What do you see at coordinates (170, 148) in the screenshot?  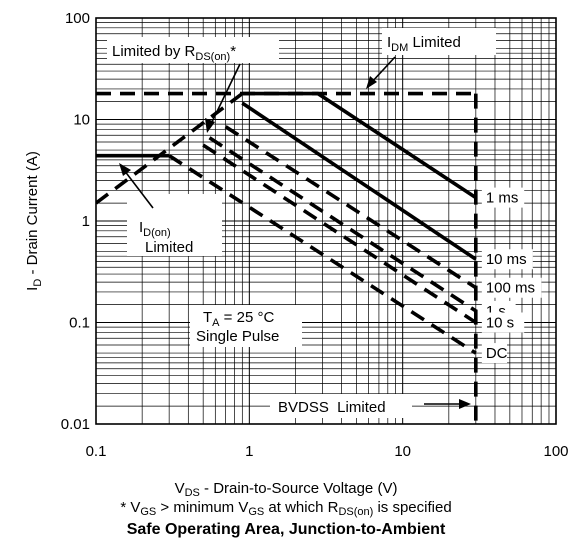 I see `limit-line-limited-by-r-ds-on` at bounding box center [170, 148].